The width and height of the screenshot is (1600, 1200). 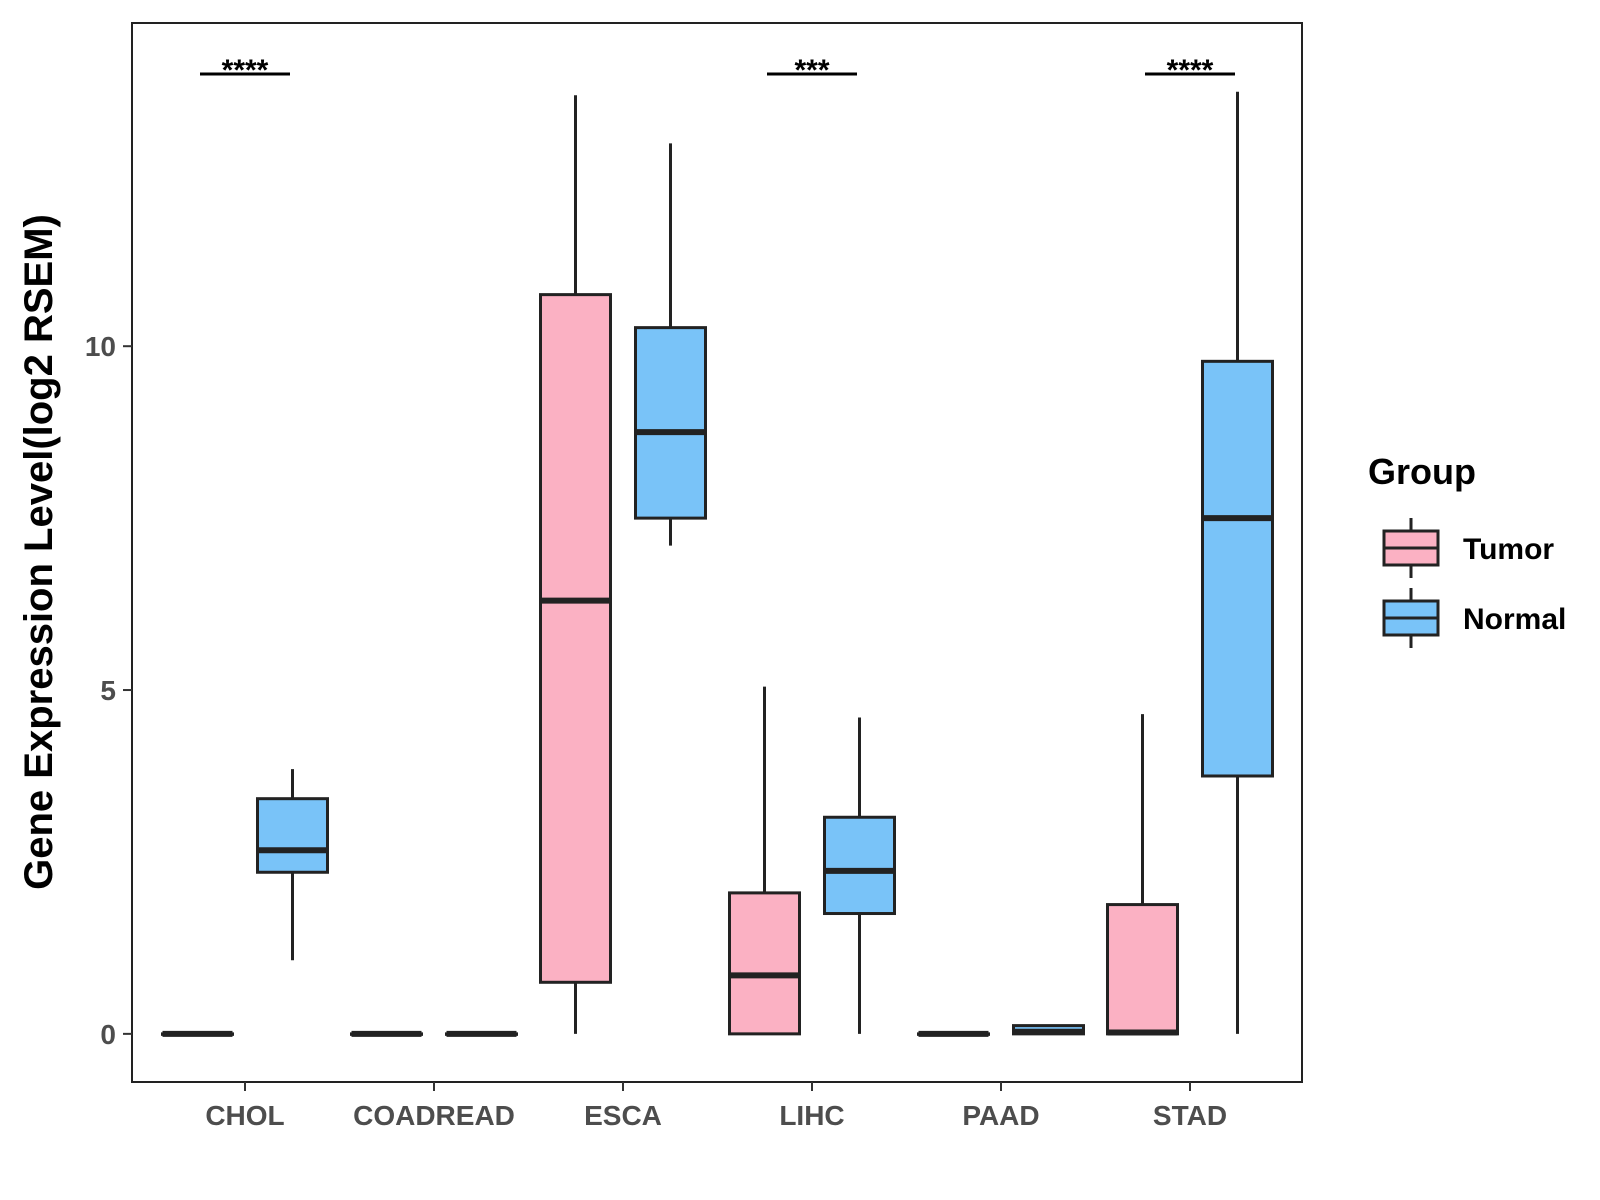 I want to click on box-normal-paad, so click(x=1048, y=1030).